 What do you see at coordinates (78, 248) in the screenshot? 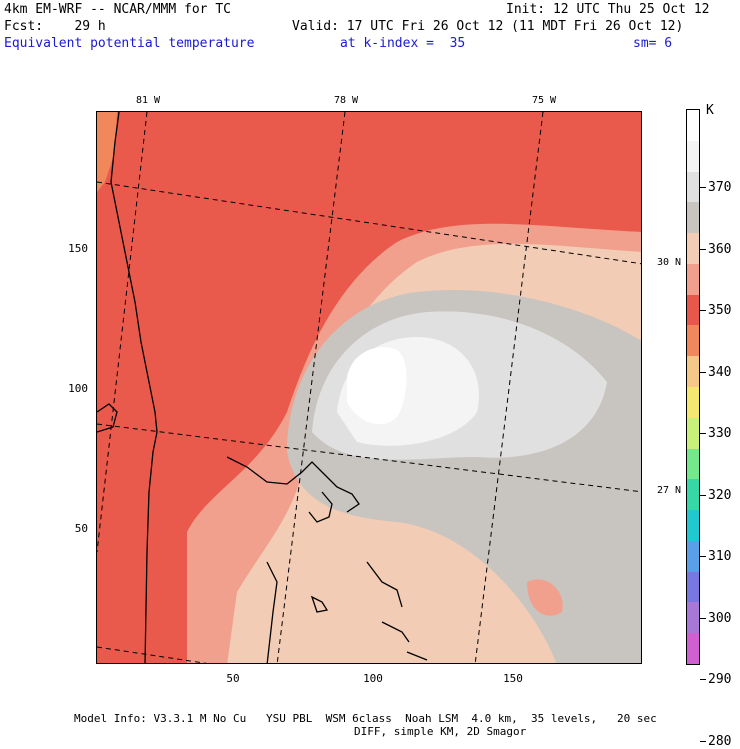
I see `y-tick-150: 150` at bounding box center [78, 248].